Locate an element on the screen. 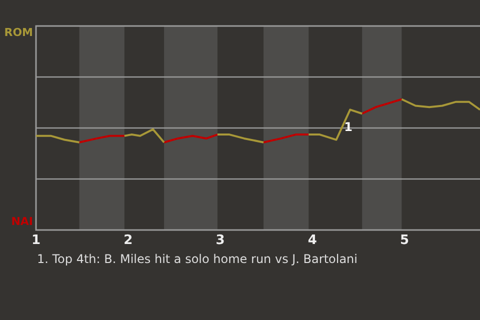 Image resolution: width=480 pixels, height=320 pixels. x-tick-label: 1 is located at coordinates (36, 240).